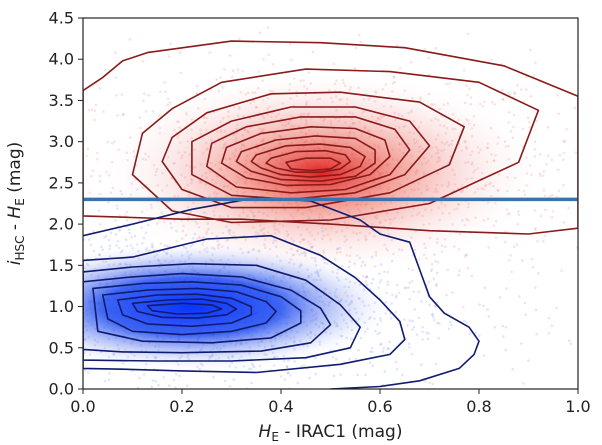  What do you see at coordinates (577, 406) in the screenshot?
I see `x-tick-label: 1.0` at bounding box center [577, 406].